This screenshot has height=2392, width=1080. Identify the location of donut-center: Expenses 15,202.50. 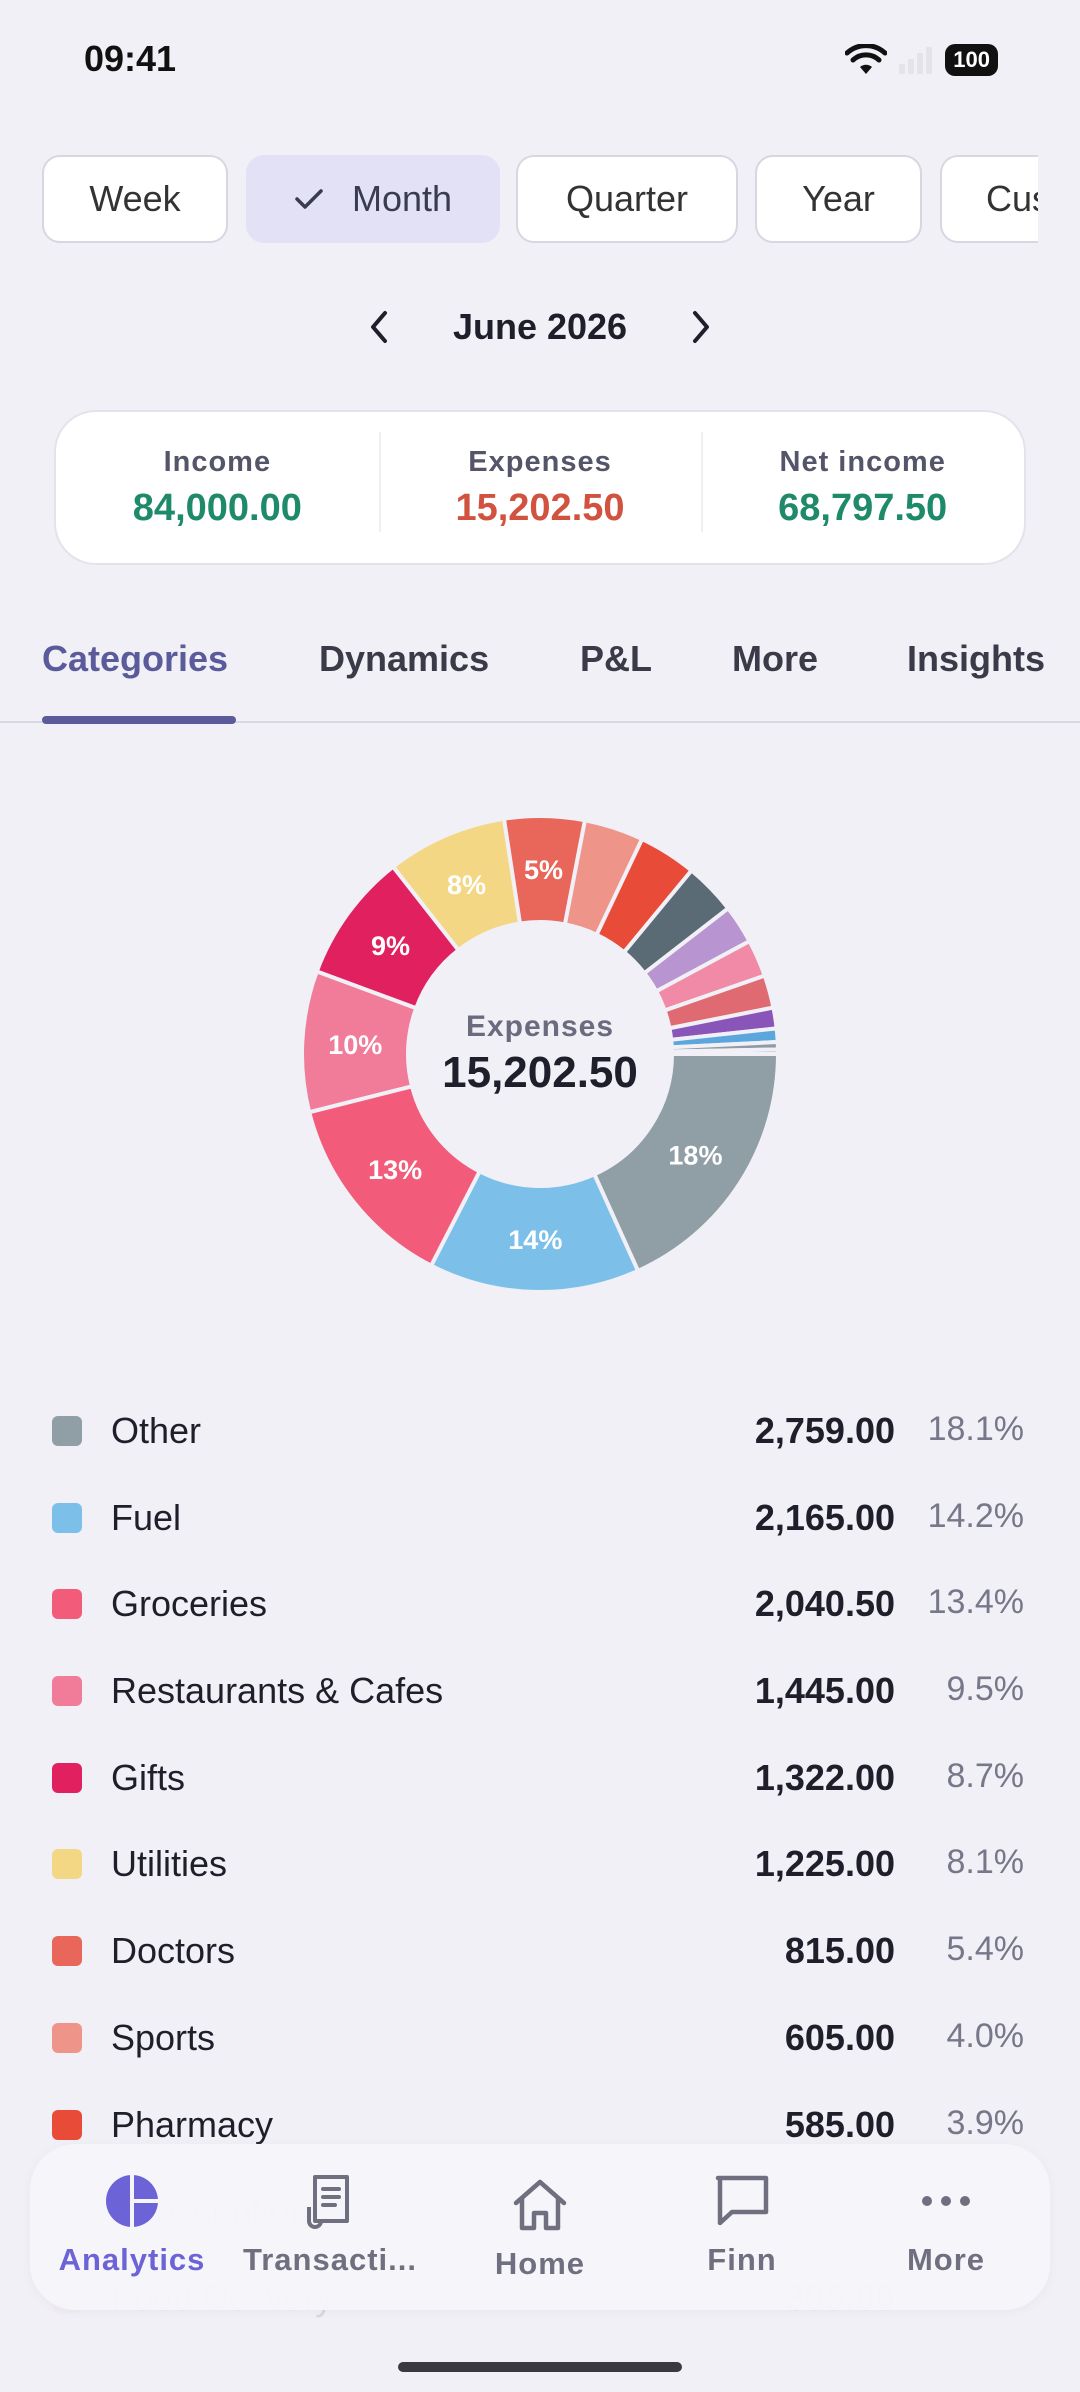
(540, 1054).